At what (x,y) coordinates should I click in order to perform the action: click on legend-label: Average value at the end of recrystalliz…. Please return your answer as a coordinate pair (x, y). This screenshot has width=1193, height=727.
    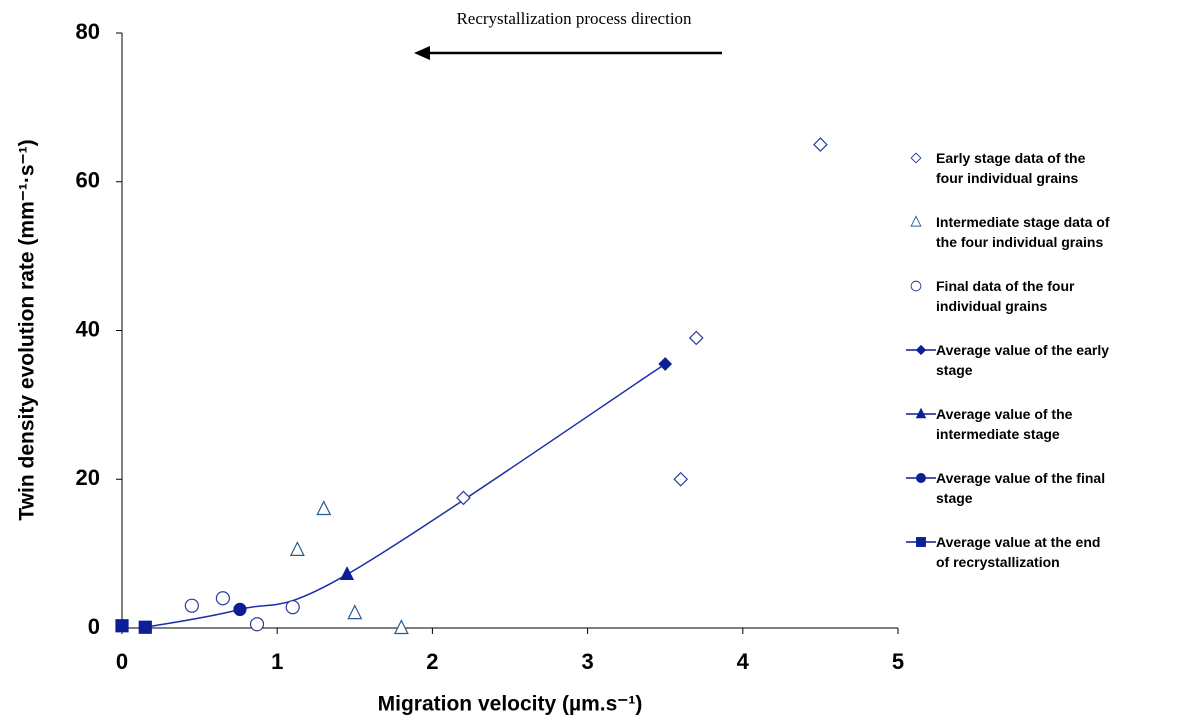
    Looking at the image, I should click on (1018, 552).